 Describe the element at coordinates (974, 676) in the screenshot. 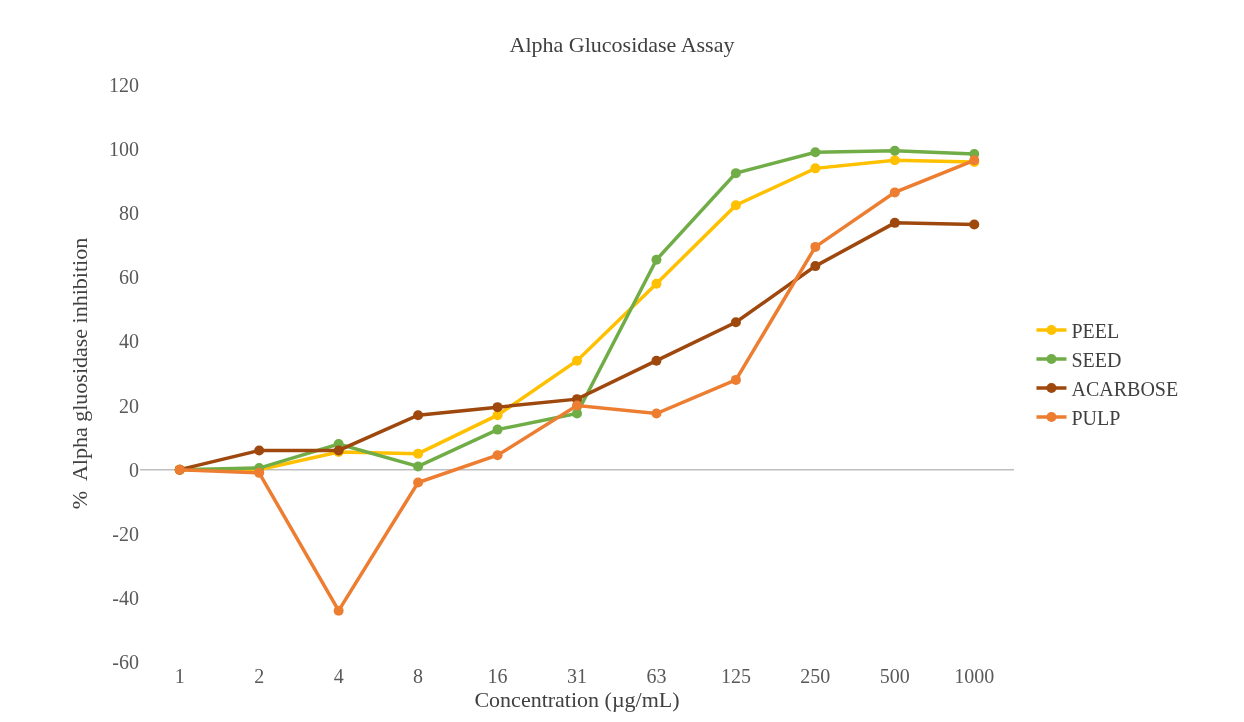

I see `x-tick-label: 1000` at that location.